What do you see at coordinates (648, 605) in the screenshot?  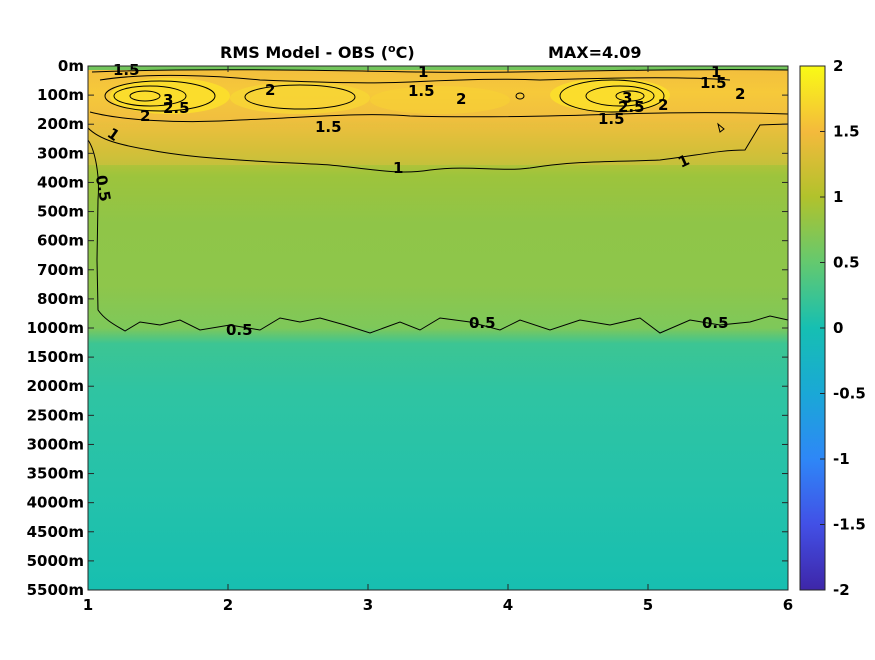 I see `x-tick-label: 5` at bounding box center [648, 605].